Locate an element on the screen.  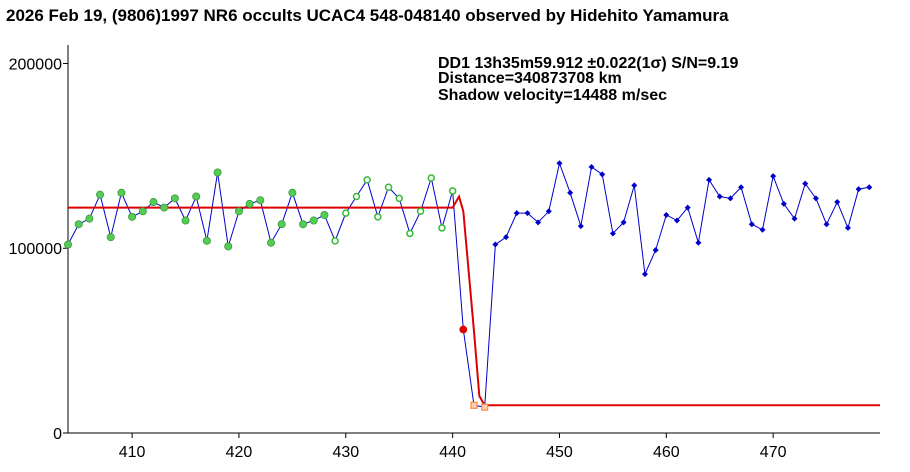
y-tick-label: 200000 is located at coordinates (35, 64).